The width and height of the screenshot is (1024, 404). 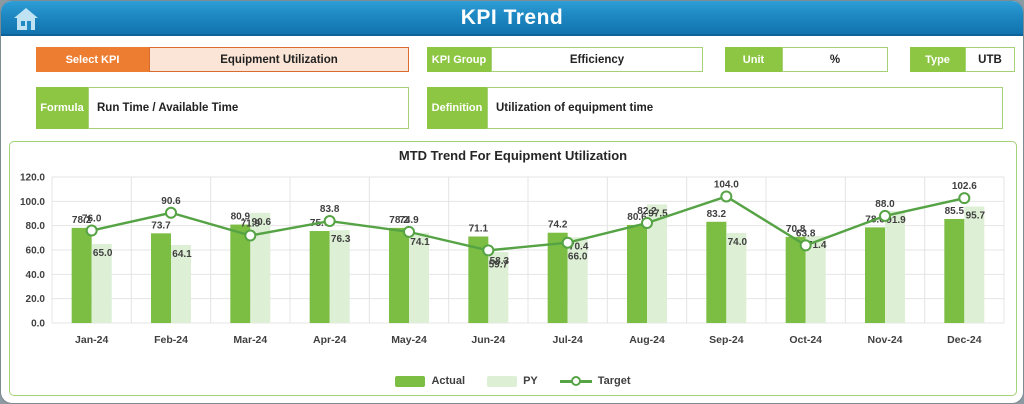 I want to click on home-icon, so click(x=26, y=18).